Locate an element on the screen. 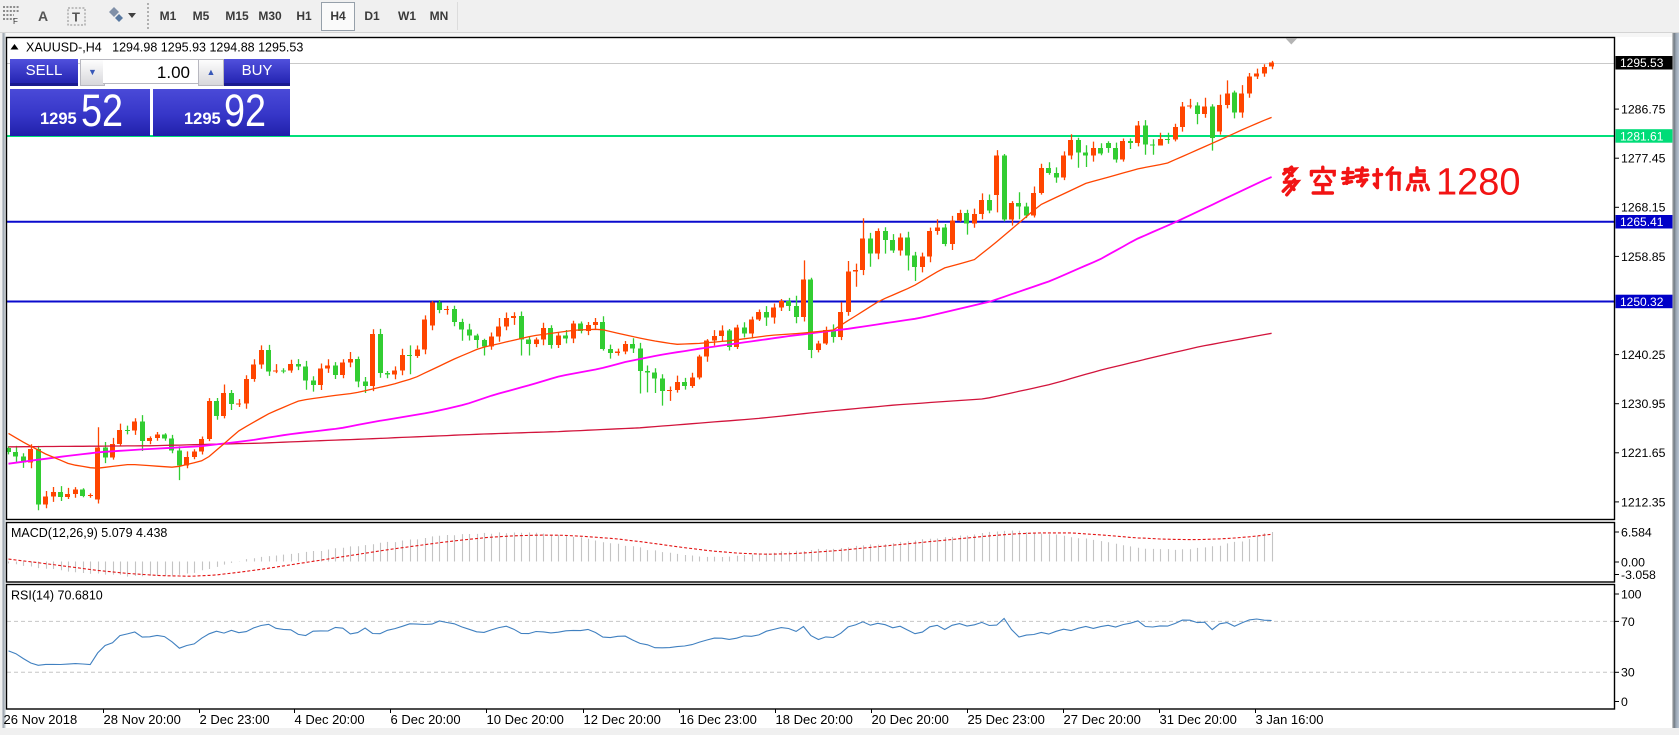  svg-text: 70 is located at coordinates (1628, 622).